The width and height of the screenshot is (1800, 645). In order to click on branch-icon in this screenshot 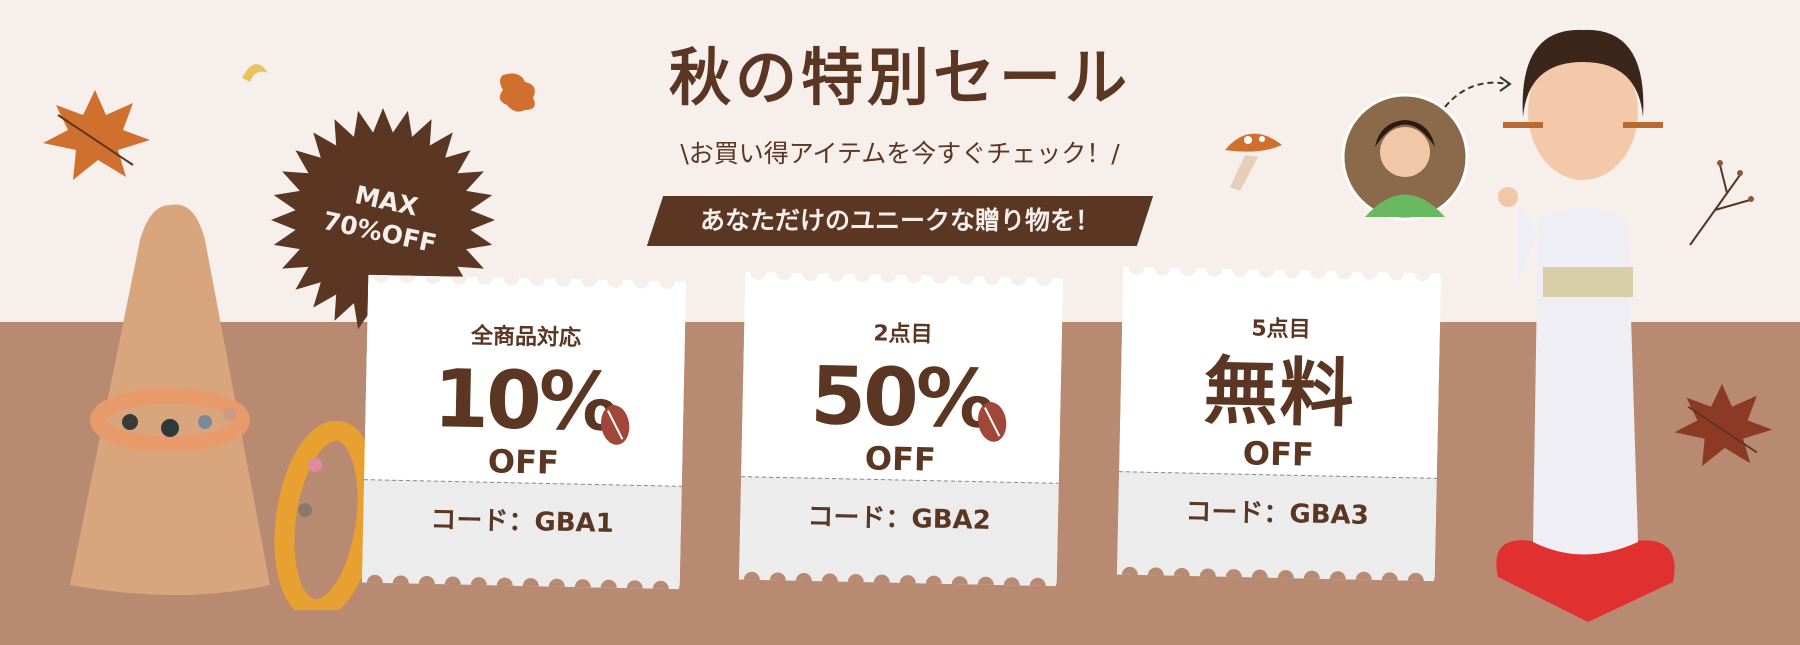, I will do `click(1721, 203)`.